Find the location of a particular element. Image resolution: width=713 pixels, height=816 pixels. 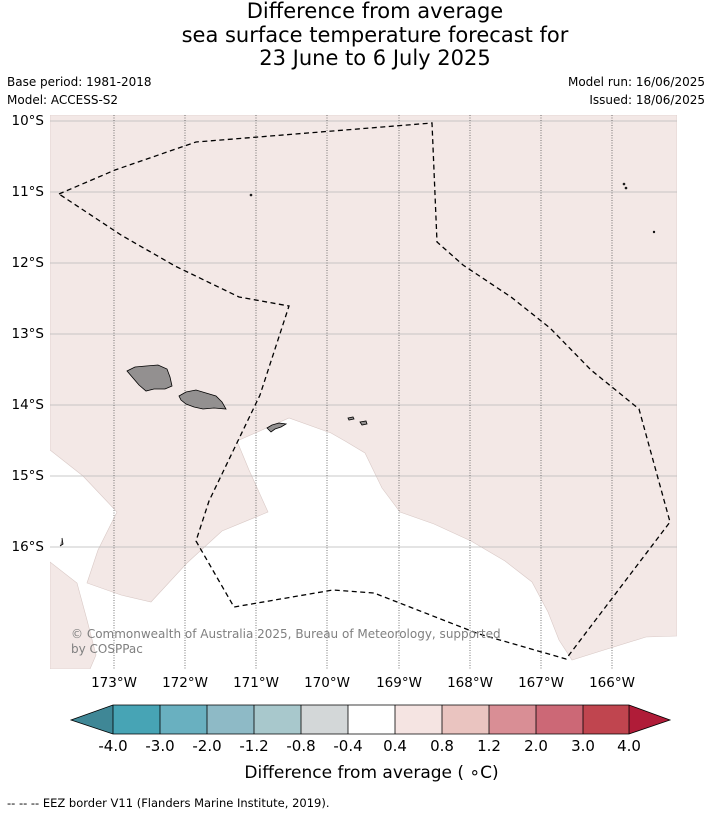

colorbar-title: Difference from average ( ∘C) is located at coordinates (371, 773).